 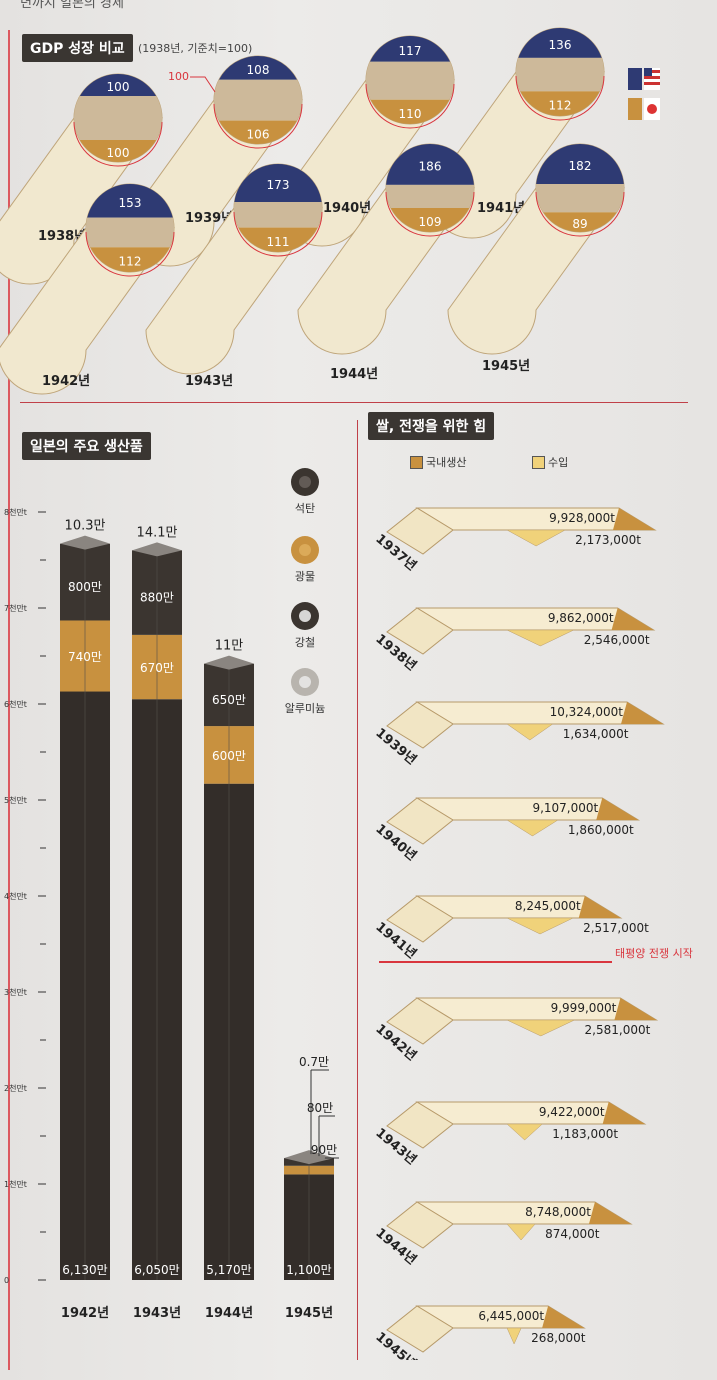 What do you see at coordinates (608, 540) in the screenshot?
I see `rice-import-label: 2,173,000t` at bounding box center [608, 540].